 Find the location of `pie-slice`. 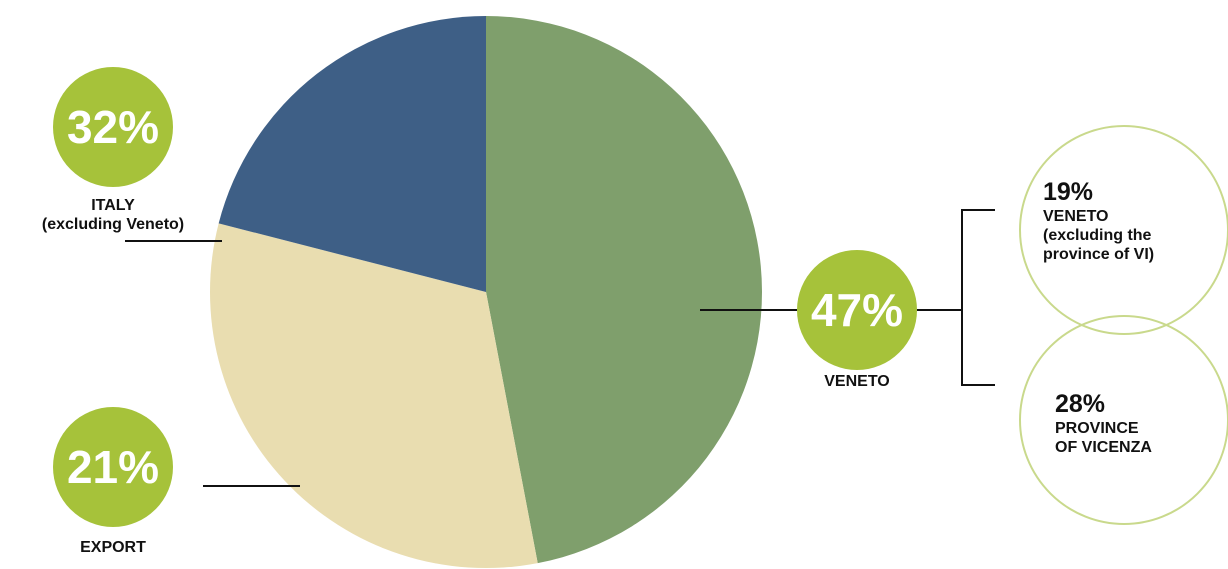

pie-slice is located at coordinates (352, 154).